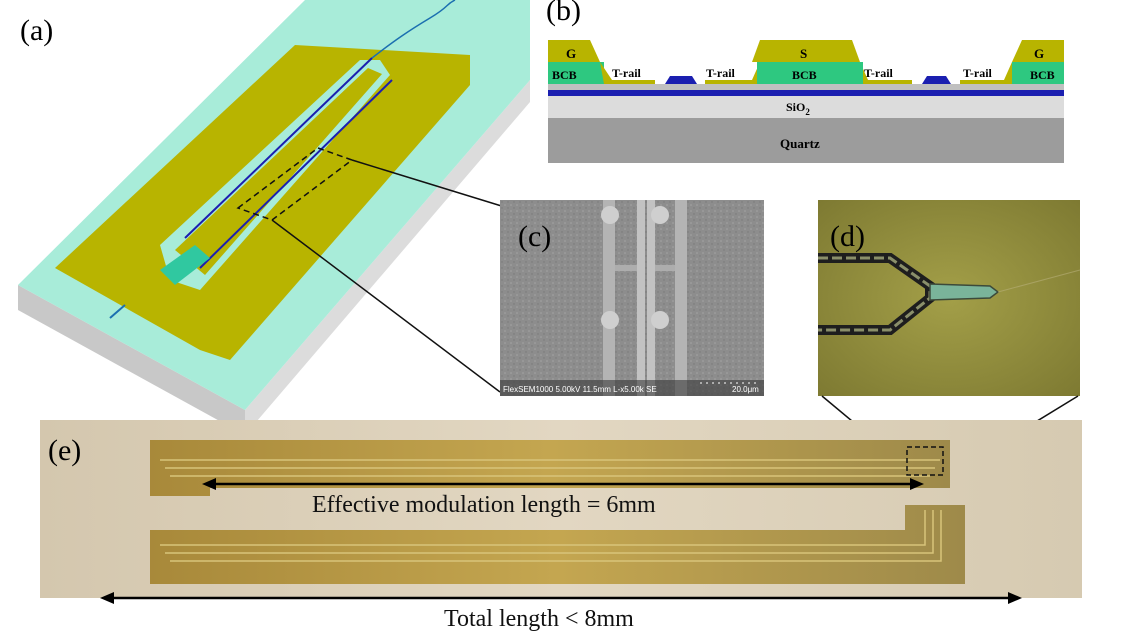 This screenshot has height=642, width=1126. Describe the element at coordinates (641, 298) in the screenshot. I see `sem-center-rail-left` at that location.